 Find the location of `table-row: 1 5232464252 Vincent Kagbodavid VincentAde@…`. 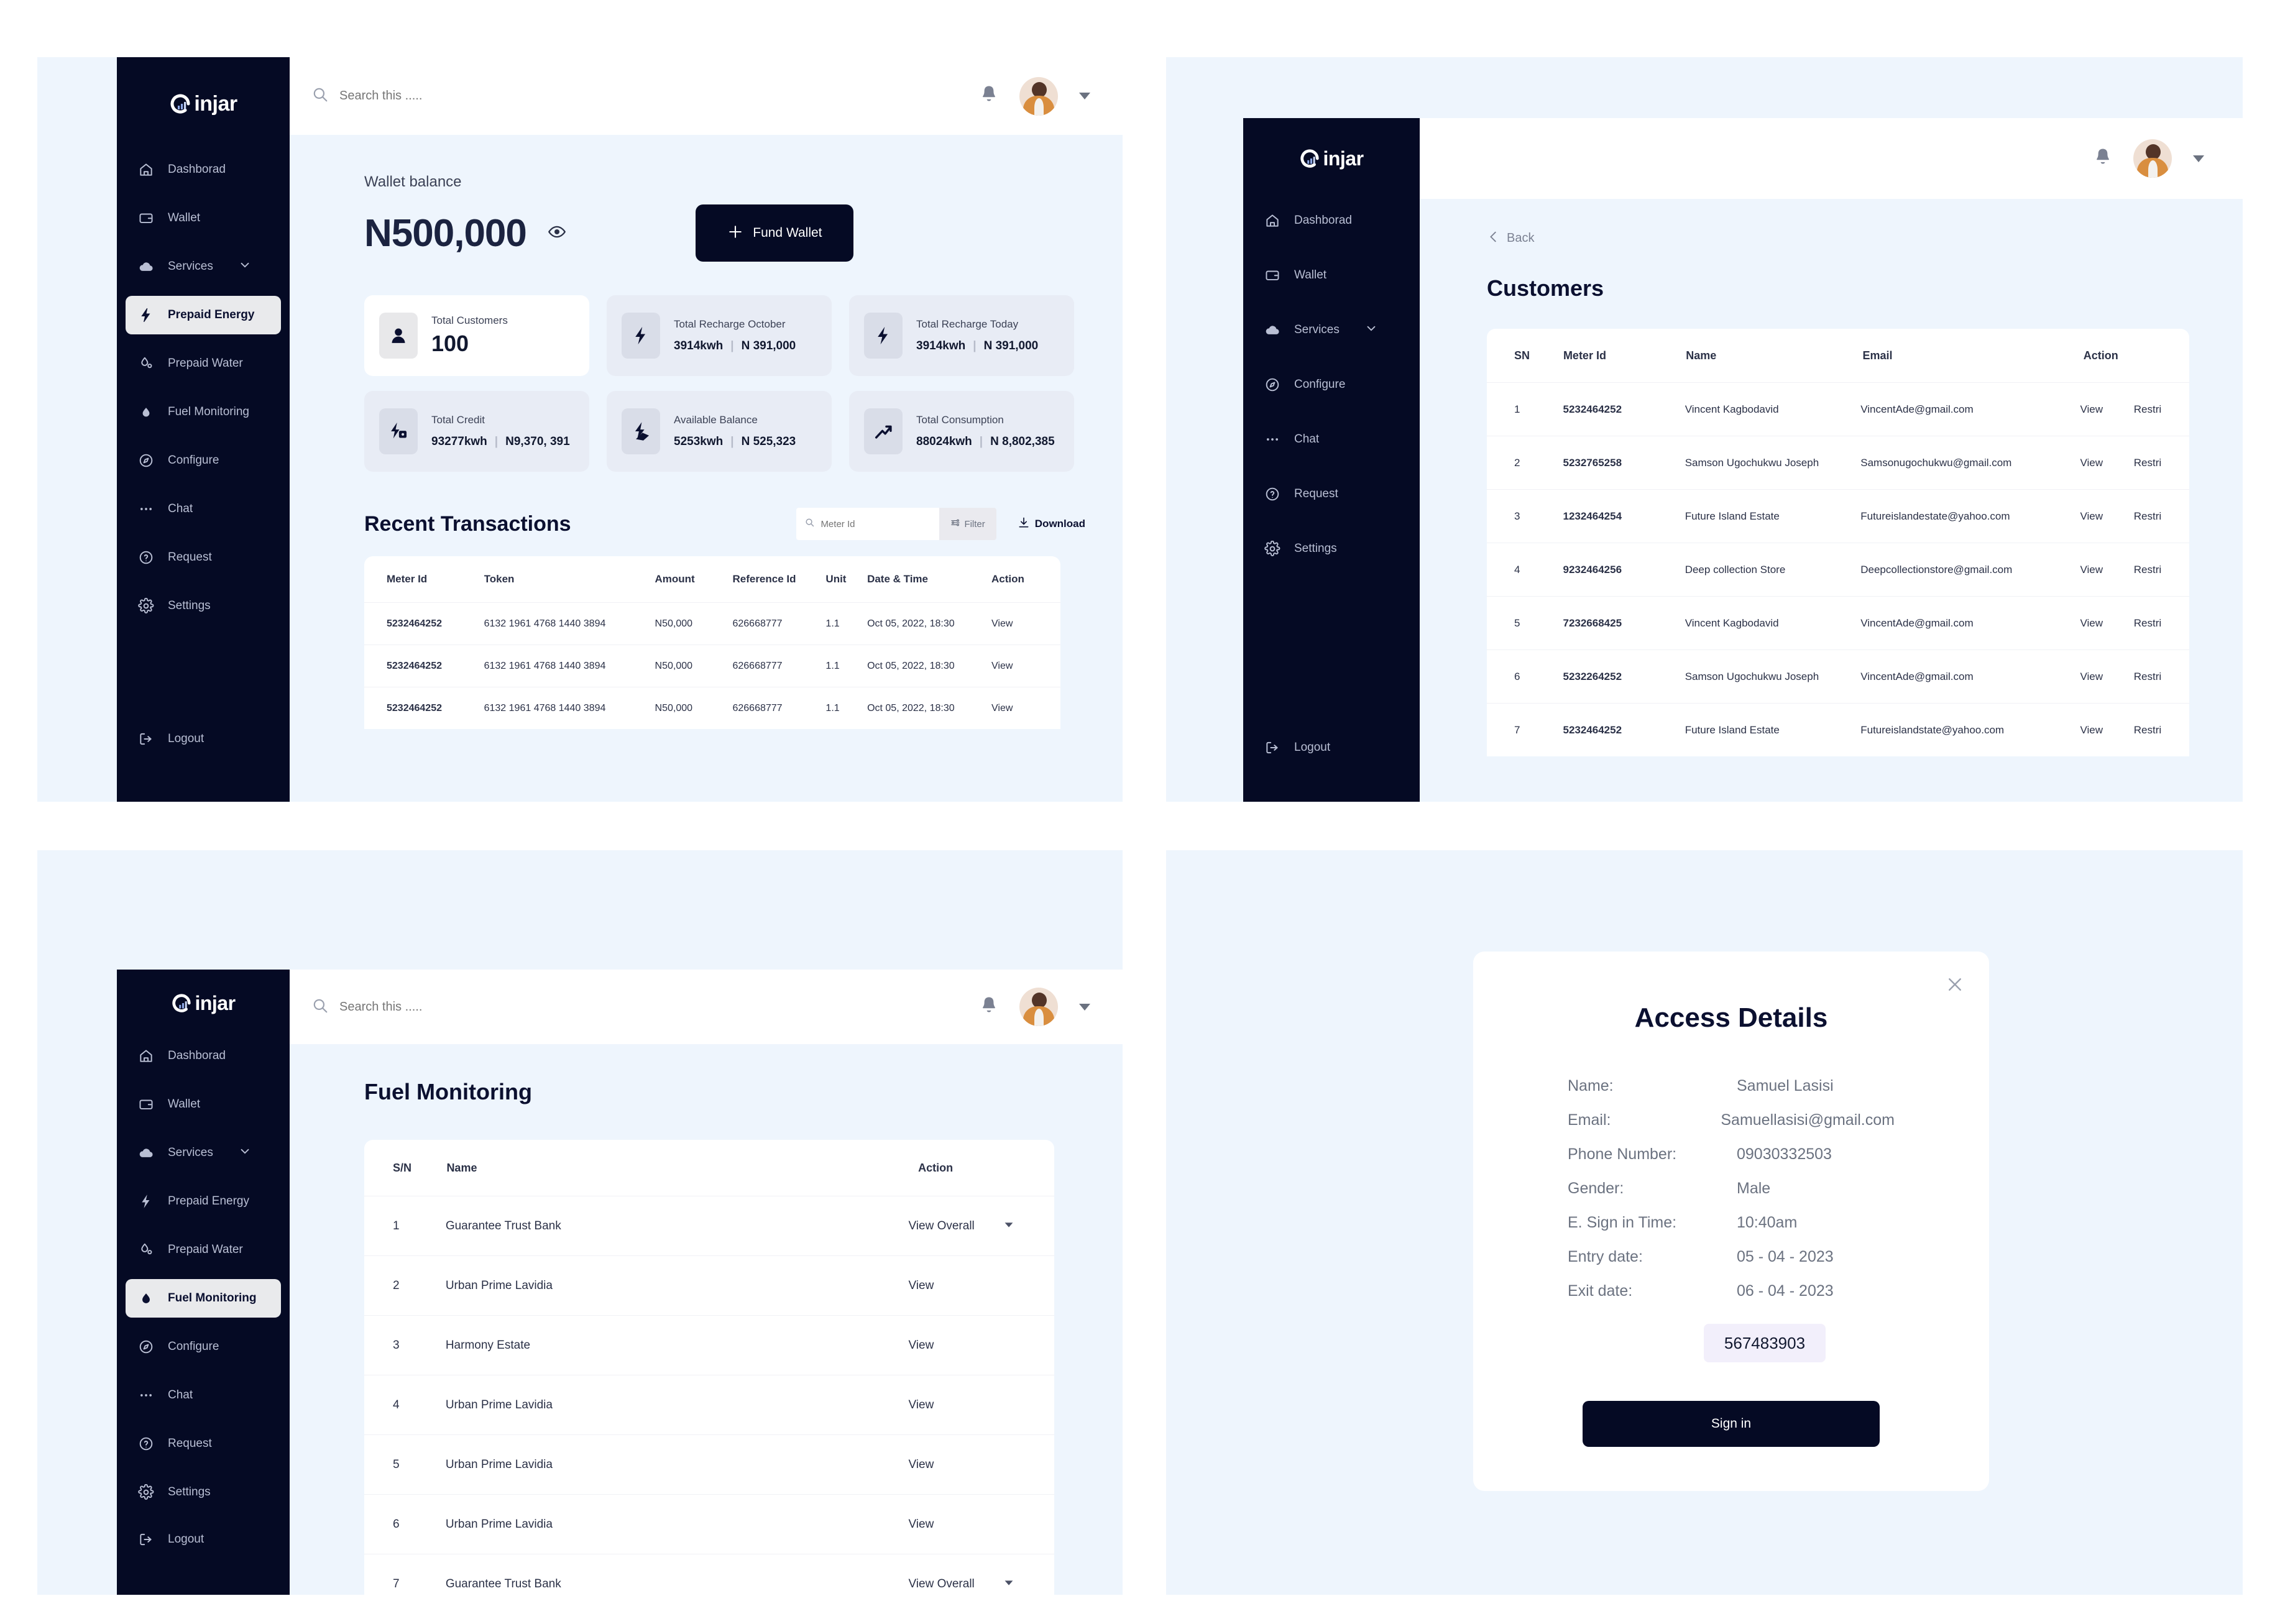

table-row: 1 5232464252 Vincent Kagbodavid VincentAde@… is located at coordinates (1838, 409).